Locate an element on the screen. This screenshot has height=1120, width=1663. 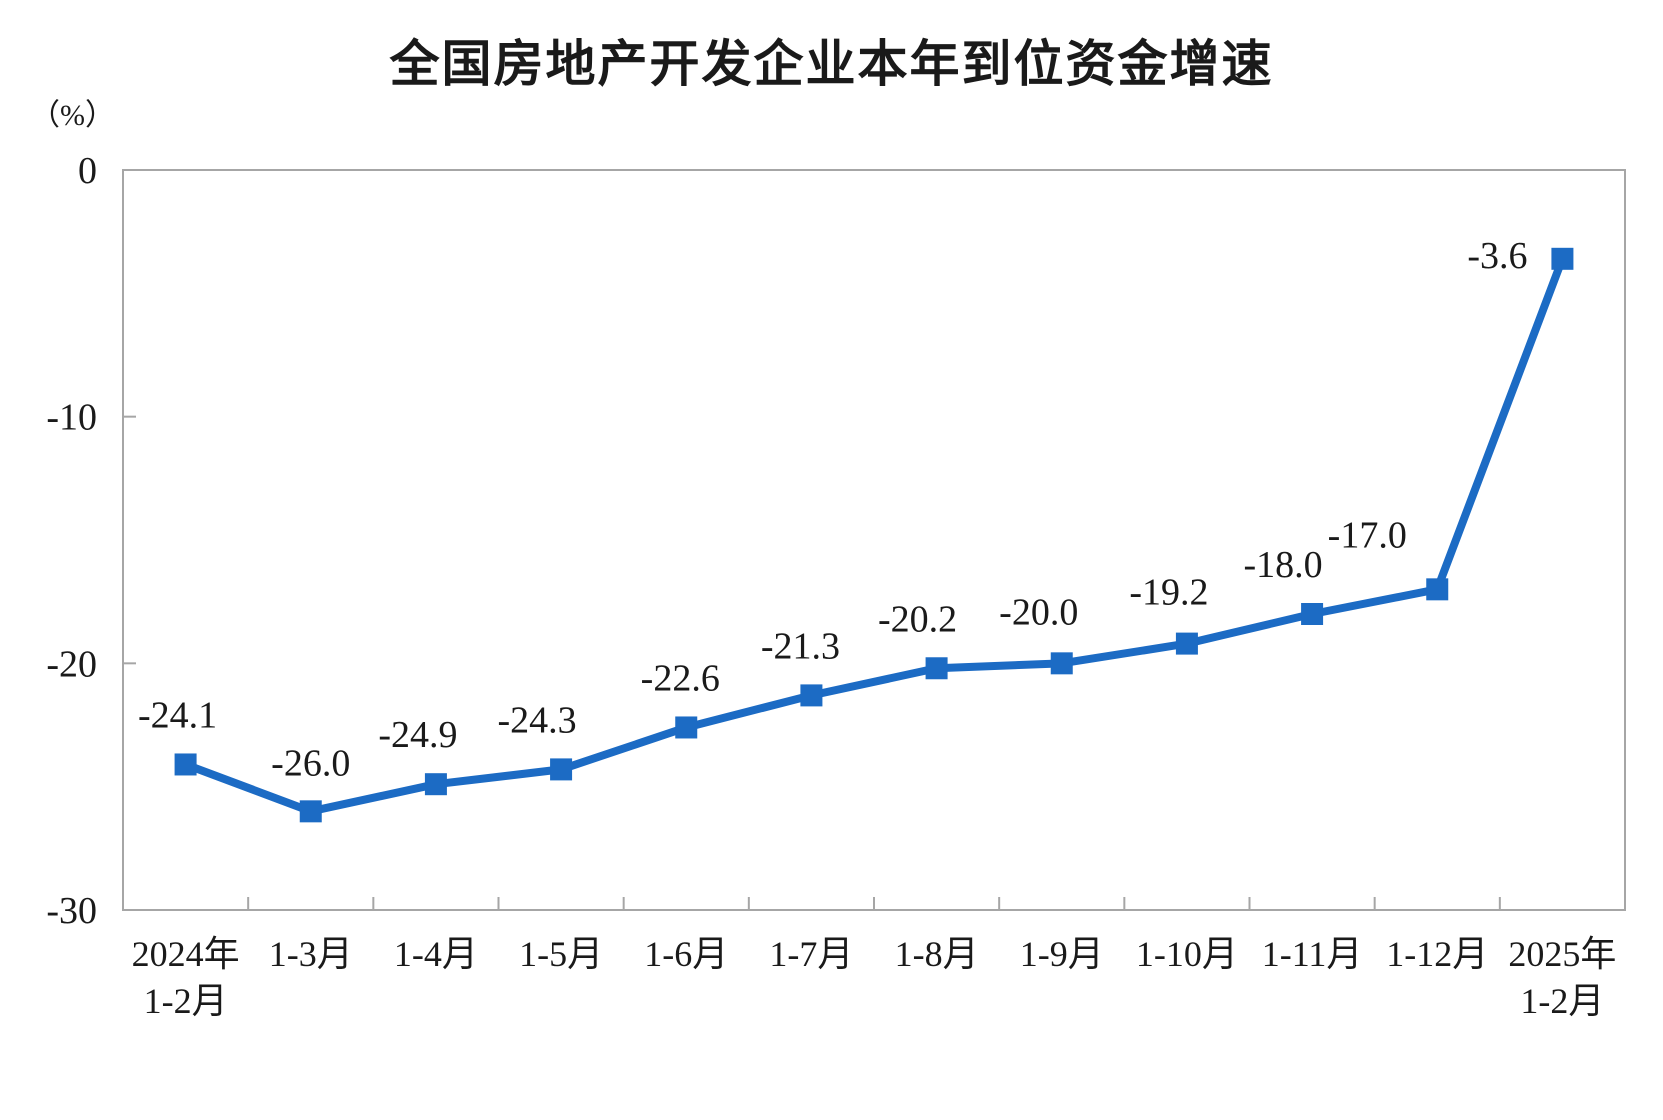
data-point-label: -24.3 is located at coordinates (537, 720).